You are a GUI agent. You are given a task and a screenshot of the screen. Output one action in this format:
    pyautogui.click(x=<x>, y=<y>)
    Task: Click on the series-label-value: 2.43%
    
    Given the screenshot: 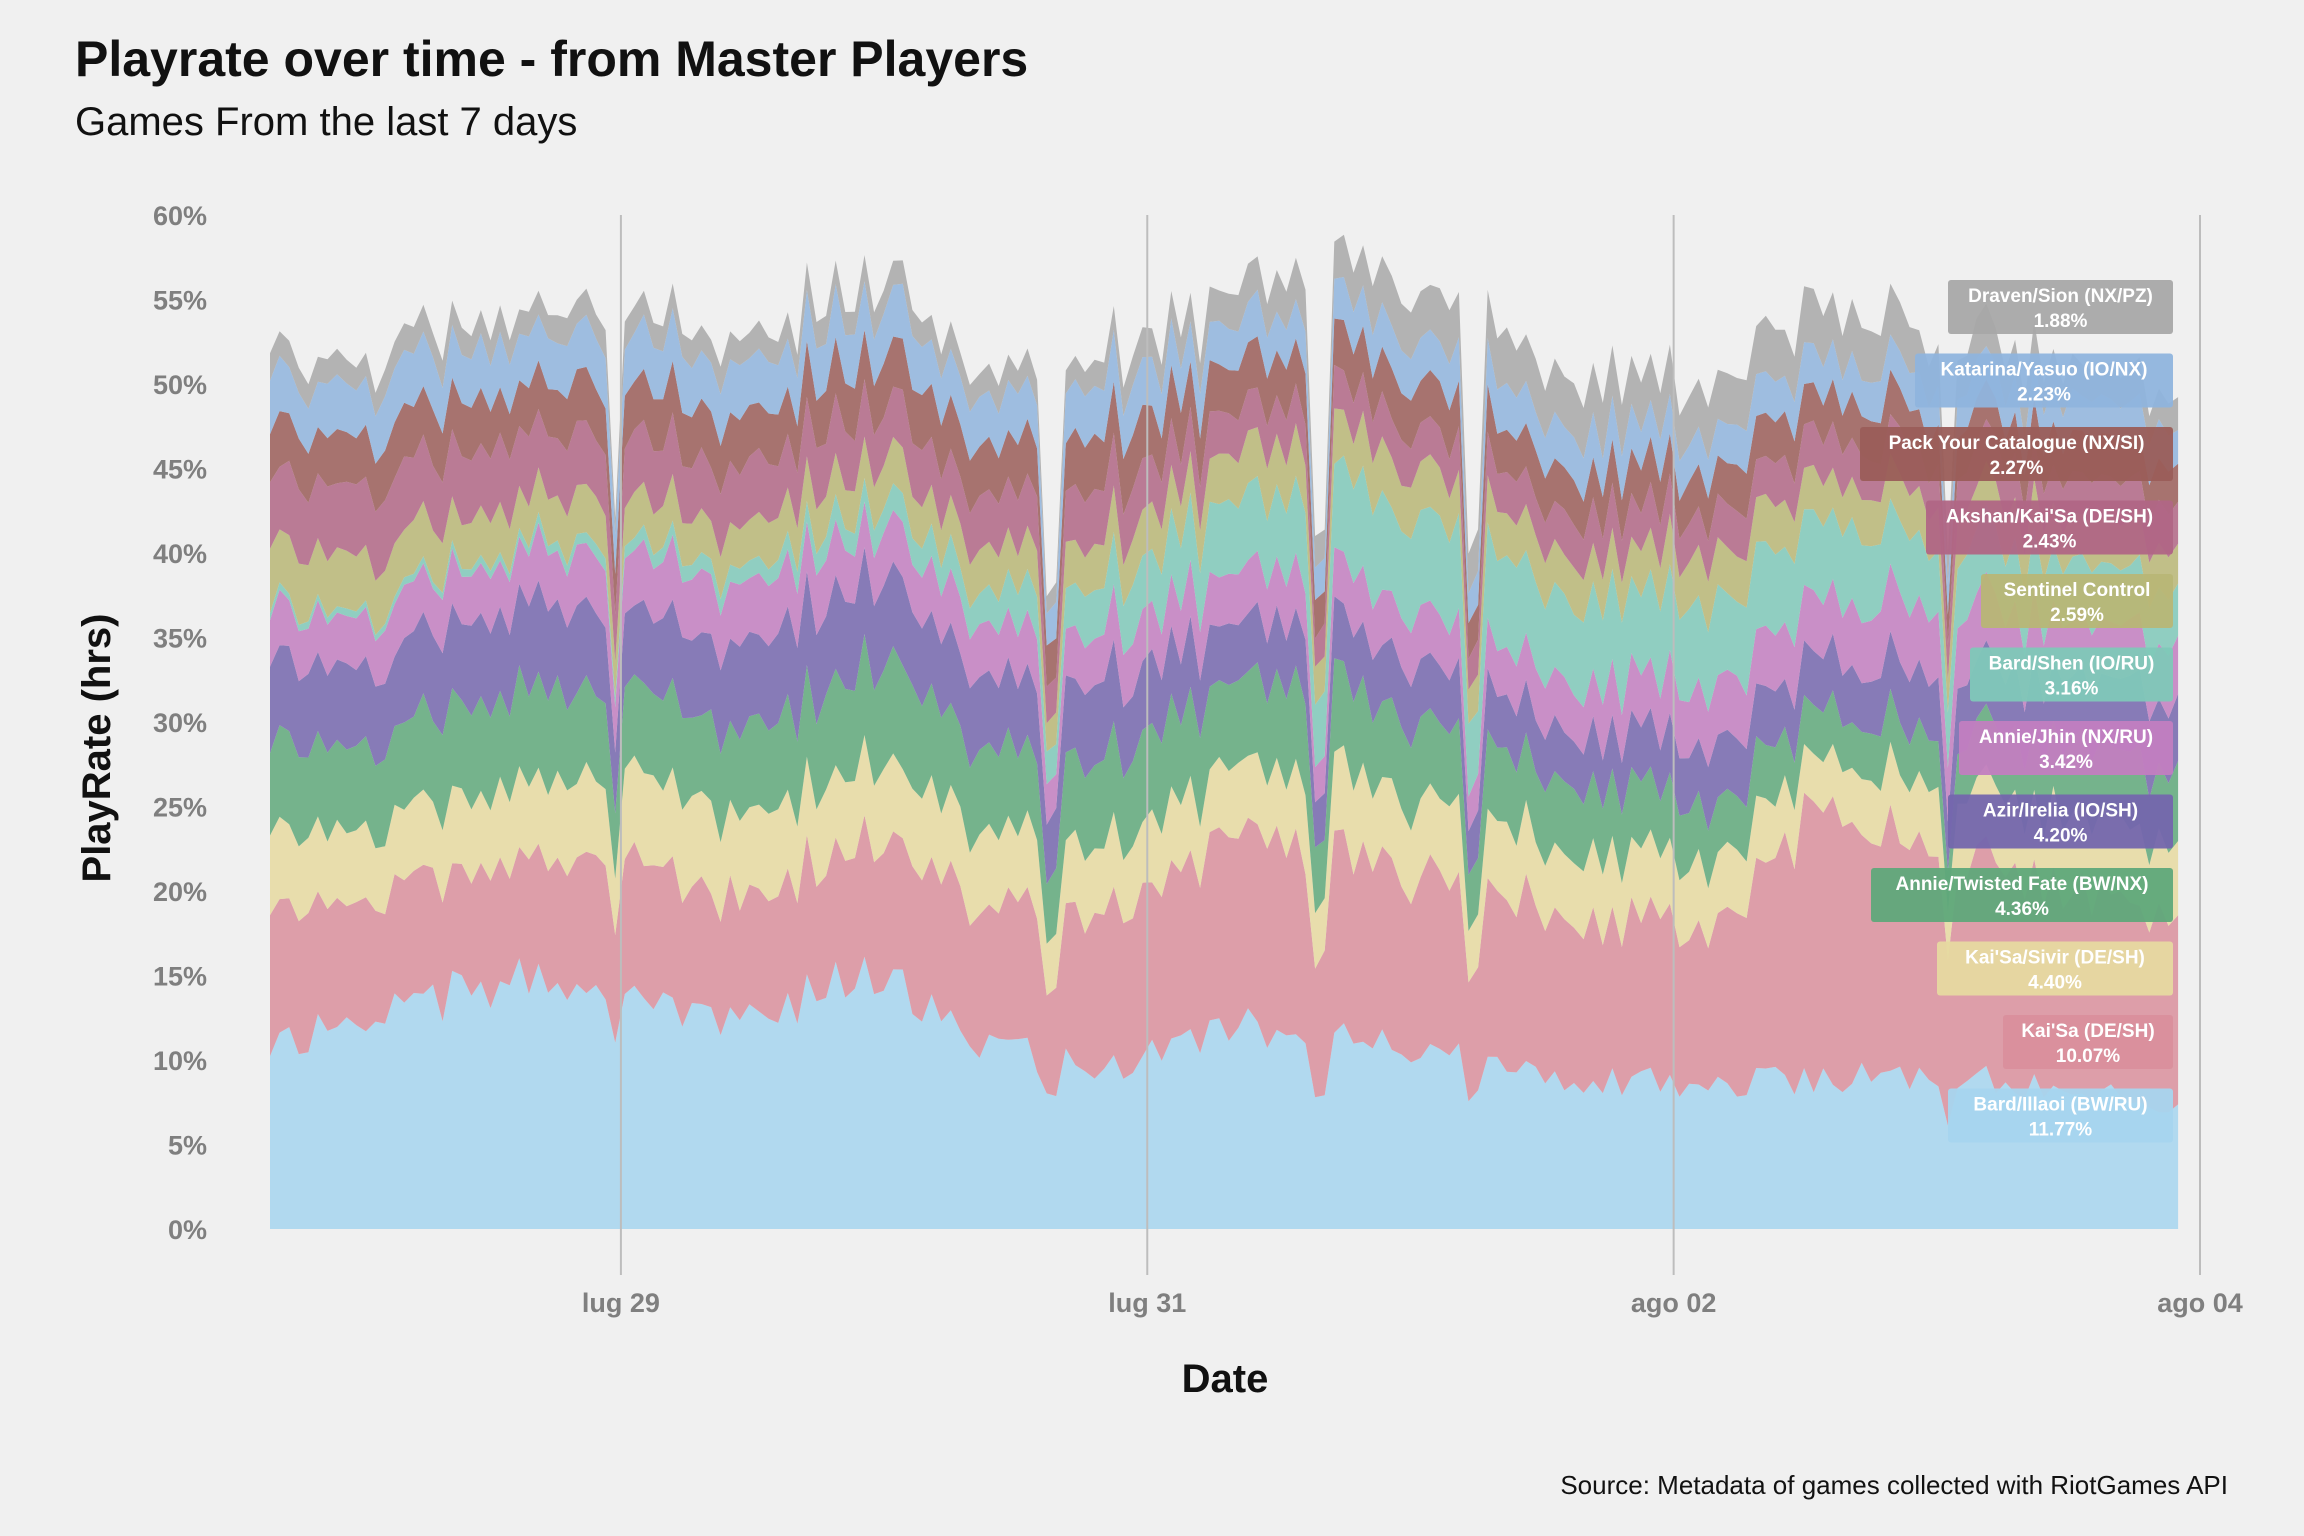 What is the action you would take?
    pyautogui.click(x=2050, y=542)
    